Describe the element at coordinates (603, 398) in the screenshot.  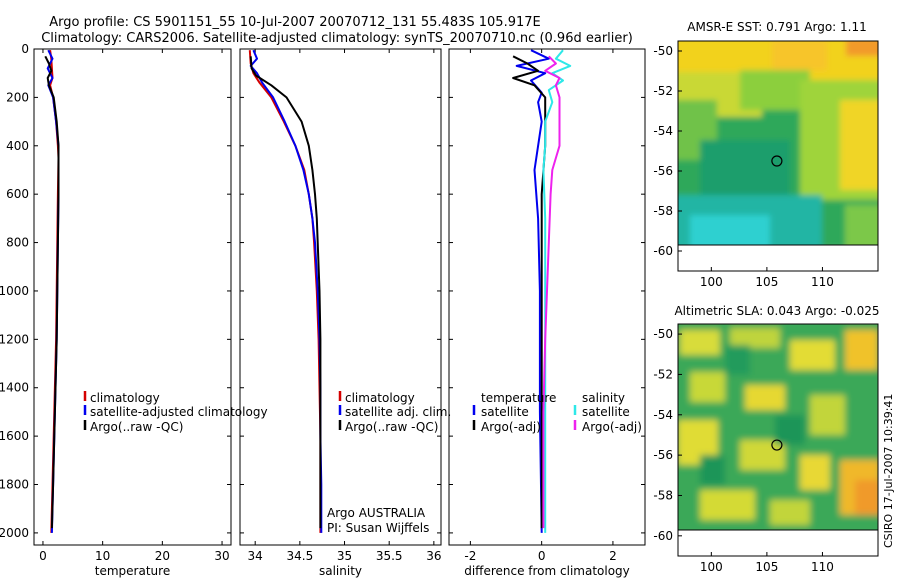
I see `difference-legend-salinity-title: salinity` at that location.